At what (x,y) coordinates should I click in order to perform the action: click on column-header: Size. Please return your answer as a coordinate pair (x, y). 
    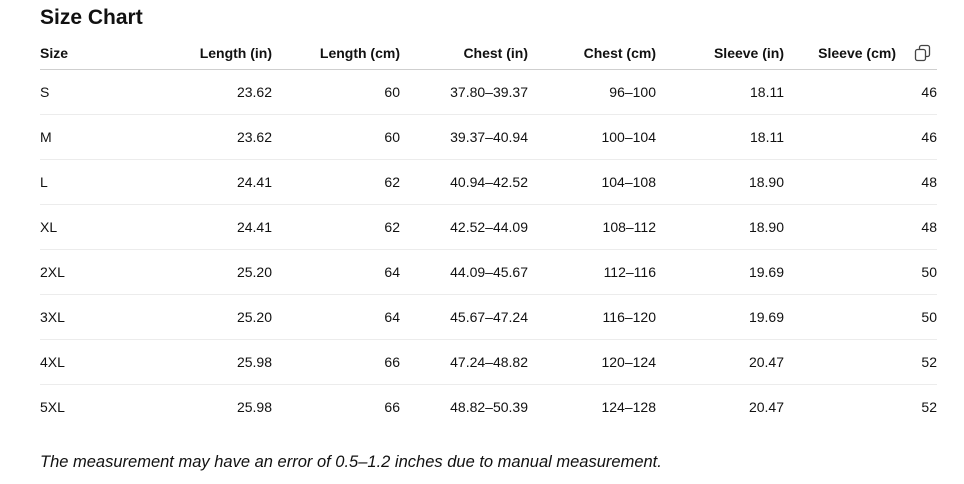
    Looking at the image, I should click on (92, 53).